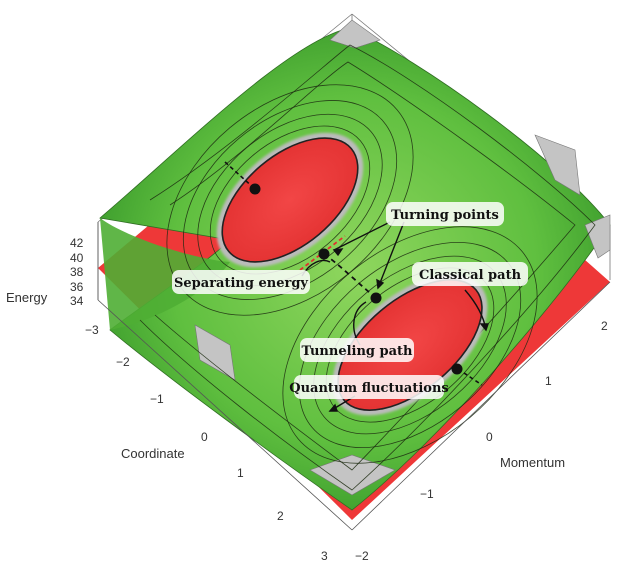 The width and height of the screenshot is (630, 567). What do you see at coordinates (604, 326) in the screenshot?
I see `momentum-tick: 2` at bounding box center [604, 326].